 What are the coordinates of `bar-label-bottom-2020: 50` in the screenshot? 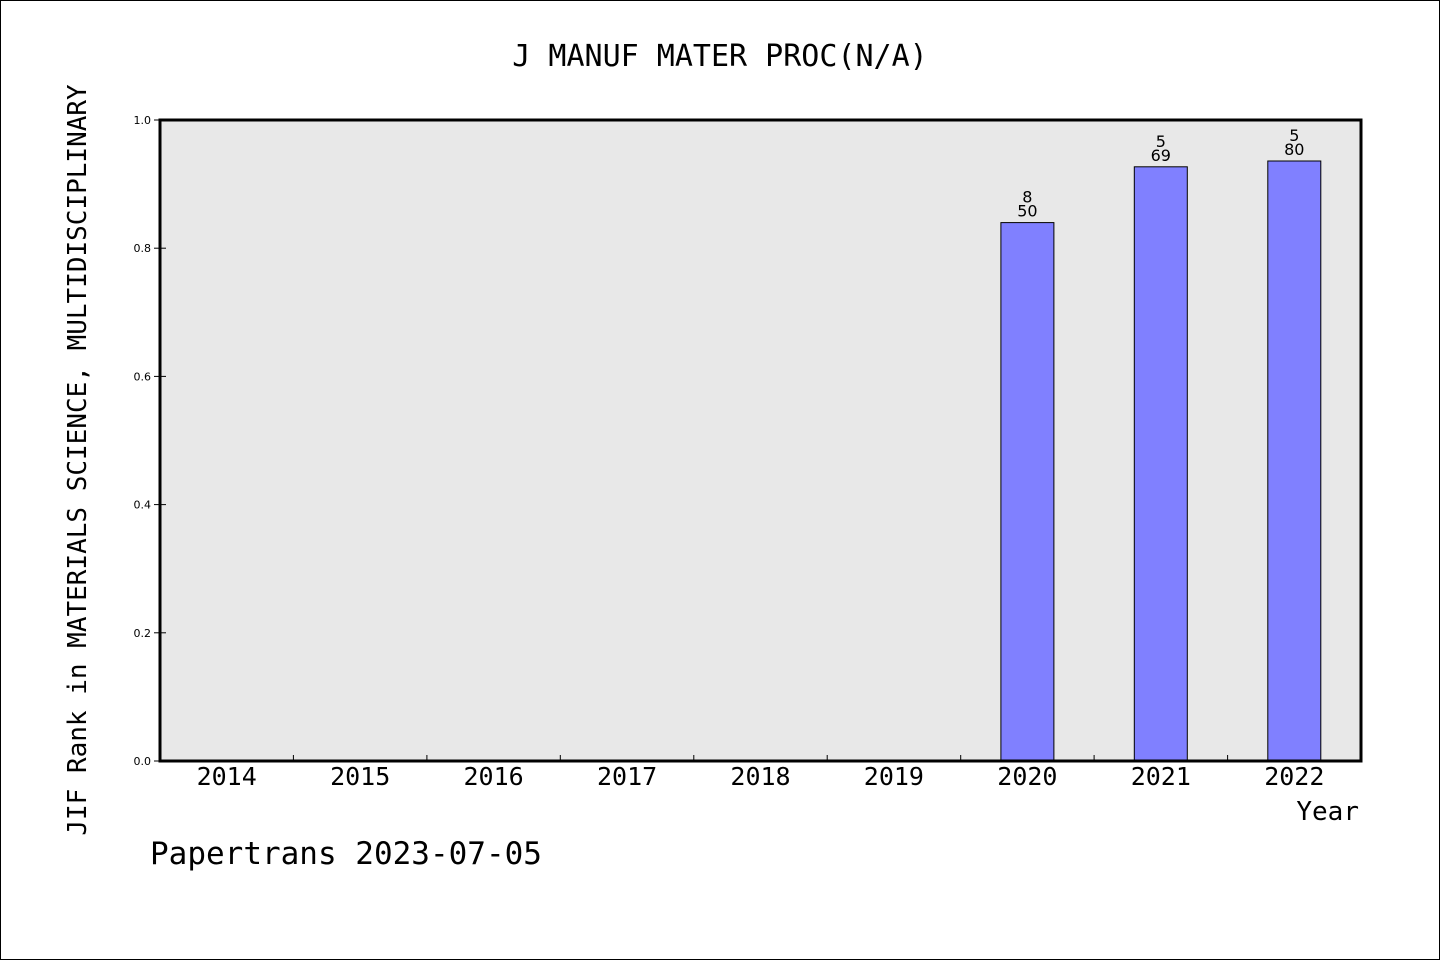 It's located at (1027, 211).